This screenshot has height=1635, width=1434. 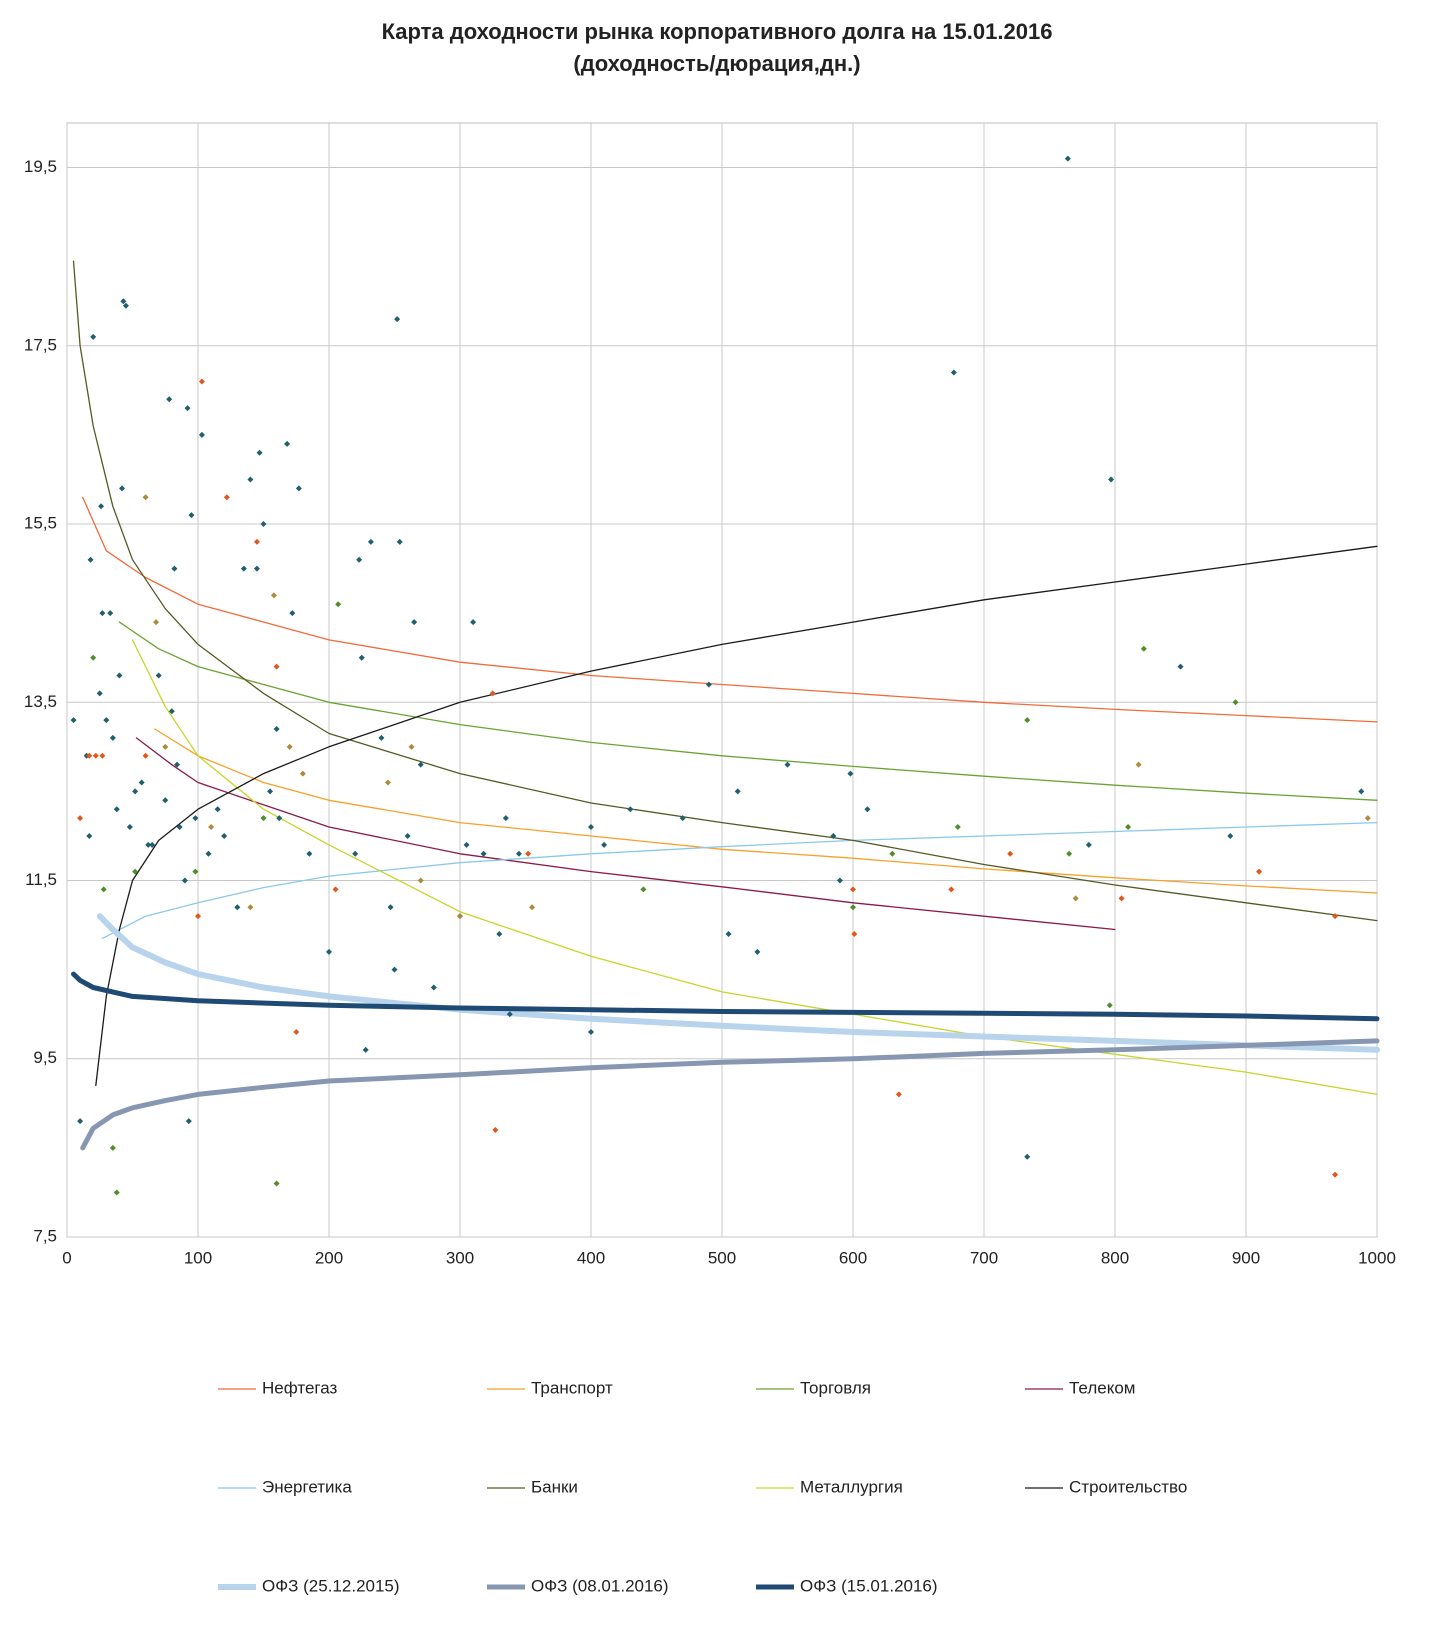 What do you see at coordinates (984, 1257) in the screenshot?
I see `x-tick-label: 700` at bounding box center [984, 1257].